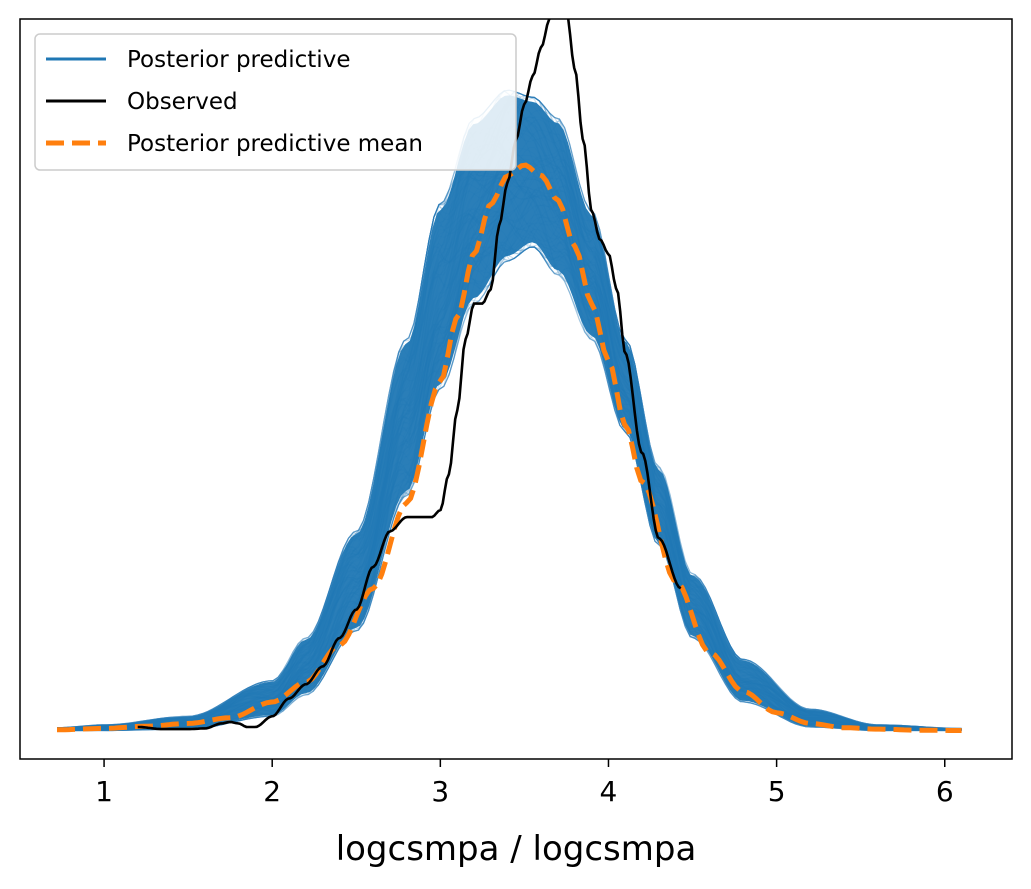 Image resolution: width=1031 pixels, height=889 pixels. I want to click on x-tick-label: 6, so click(945, 791).